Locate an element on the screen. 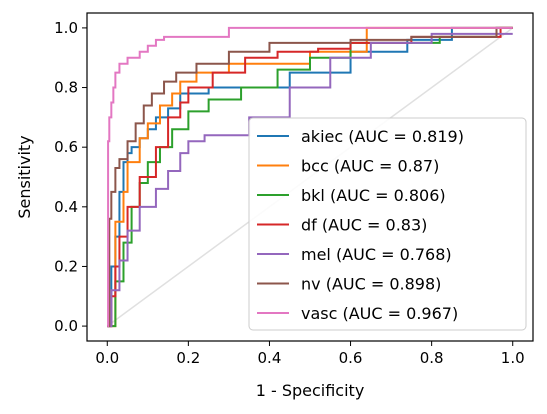  x-tick-label: 0.4 is located at coordinates (270, 358).